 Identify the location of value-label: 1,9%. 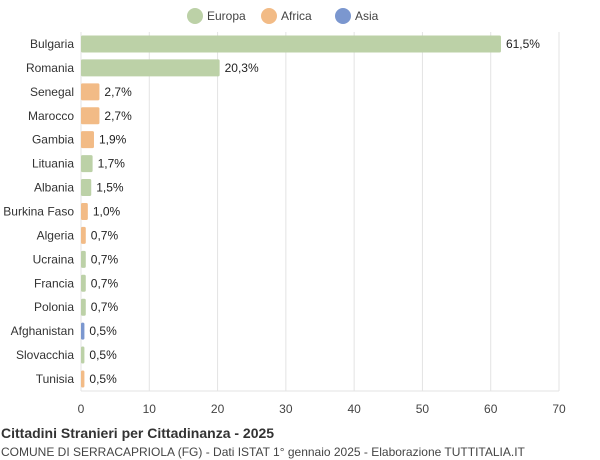
(113, 140).